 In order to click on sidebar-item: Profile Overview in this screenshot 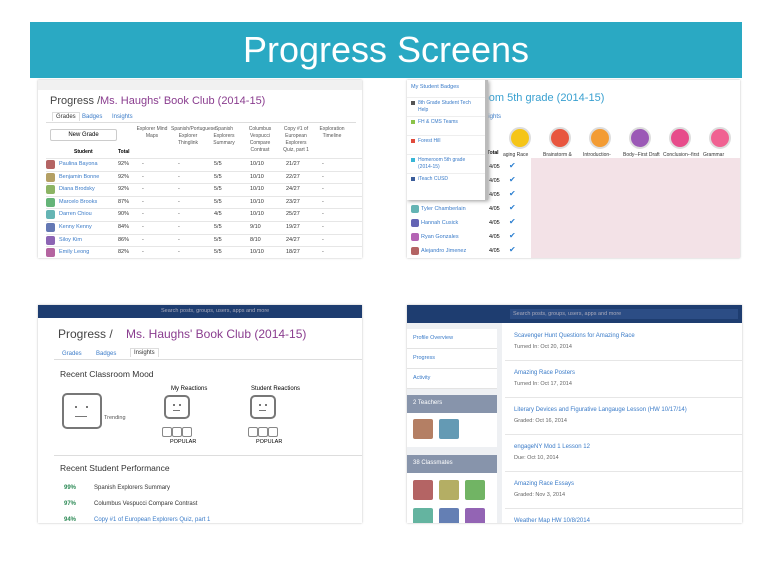, I will do `click(452, 339)`.